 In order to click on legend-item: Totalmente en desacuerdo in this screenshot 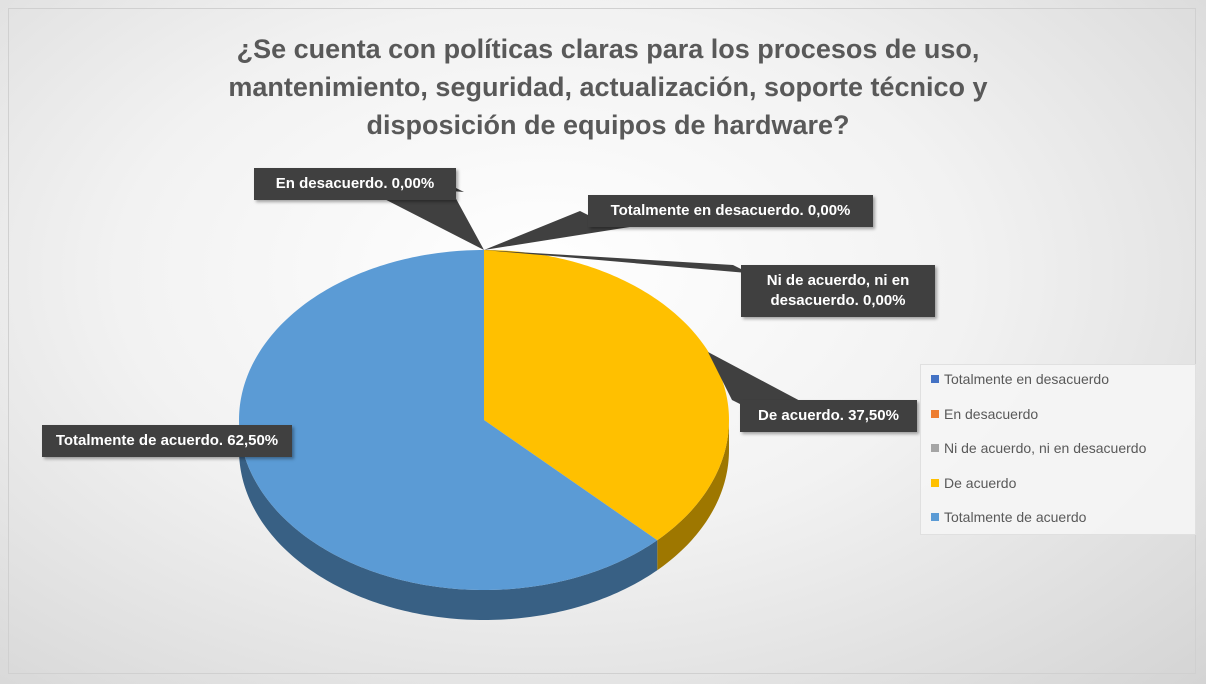, I will do `click(1020, 379)`.